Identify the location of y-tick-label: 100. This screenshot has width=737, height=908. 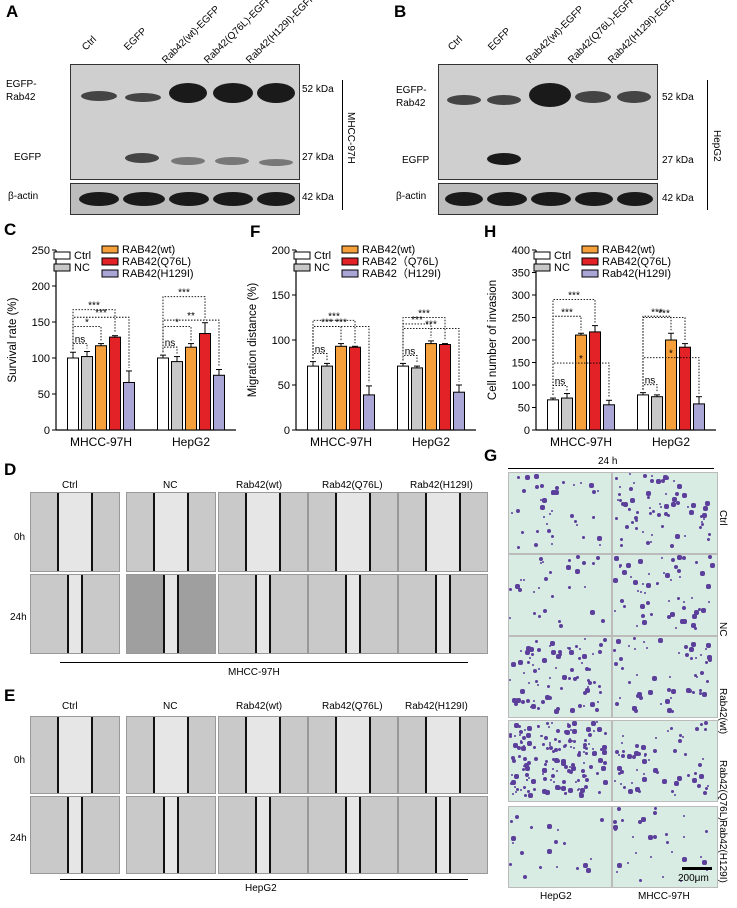
(41, 359).